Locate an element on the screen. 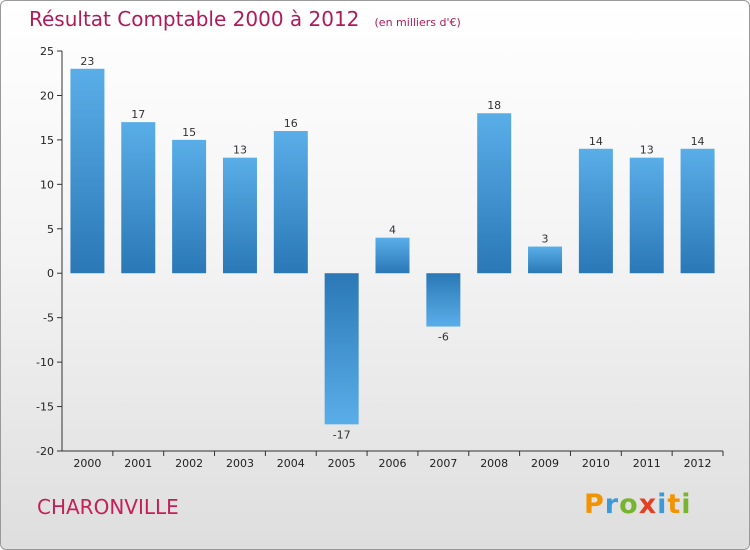 The height and width of the screenshot is (550, 750). x-tick-label-2001: 2001 is located at coordinates (138, 463).